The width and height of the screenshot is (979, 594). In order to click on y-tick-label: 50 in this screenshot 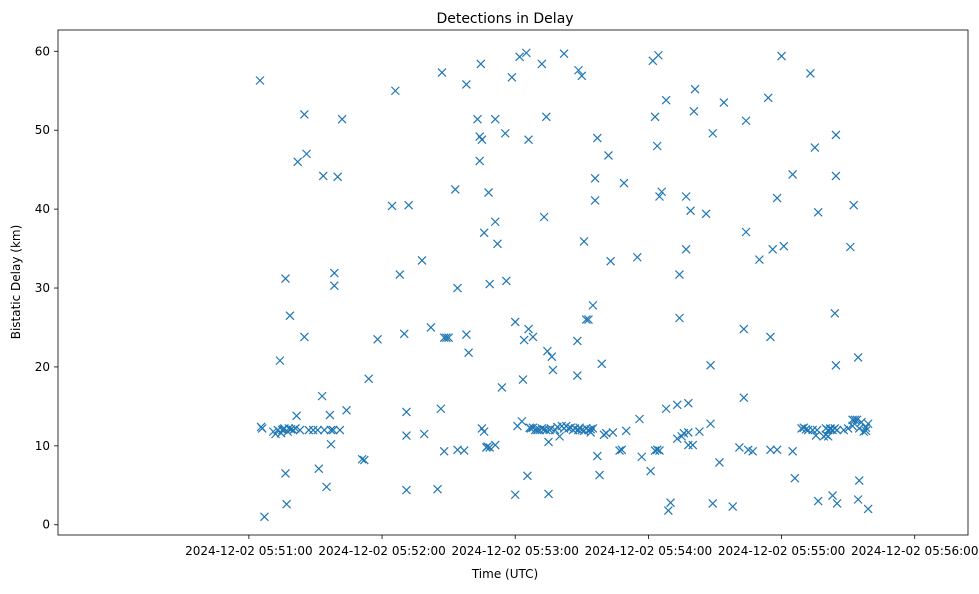, I will do `click(42, 130)`.